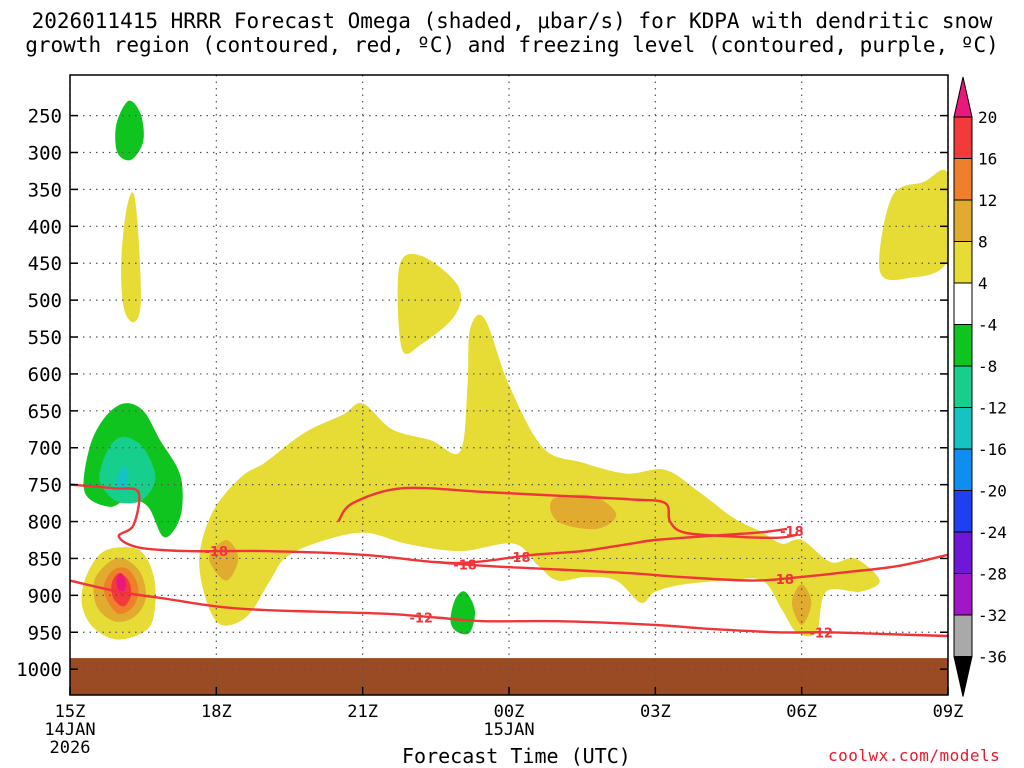  What do you see at coordinates (913, 225) in the screenshot?
I see `omega-region-yellow-patch-right` at bounding box center [913, 225].